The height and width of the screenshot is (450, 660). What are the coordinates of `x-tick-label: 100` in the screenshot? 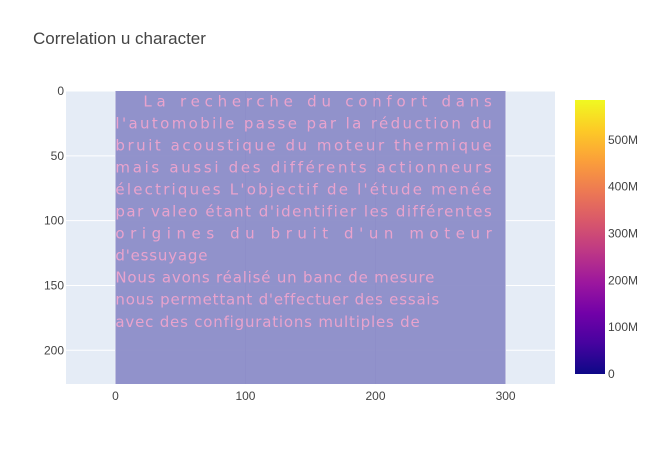 It's located at (245, 396).